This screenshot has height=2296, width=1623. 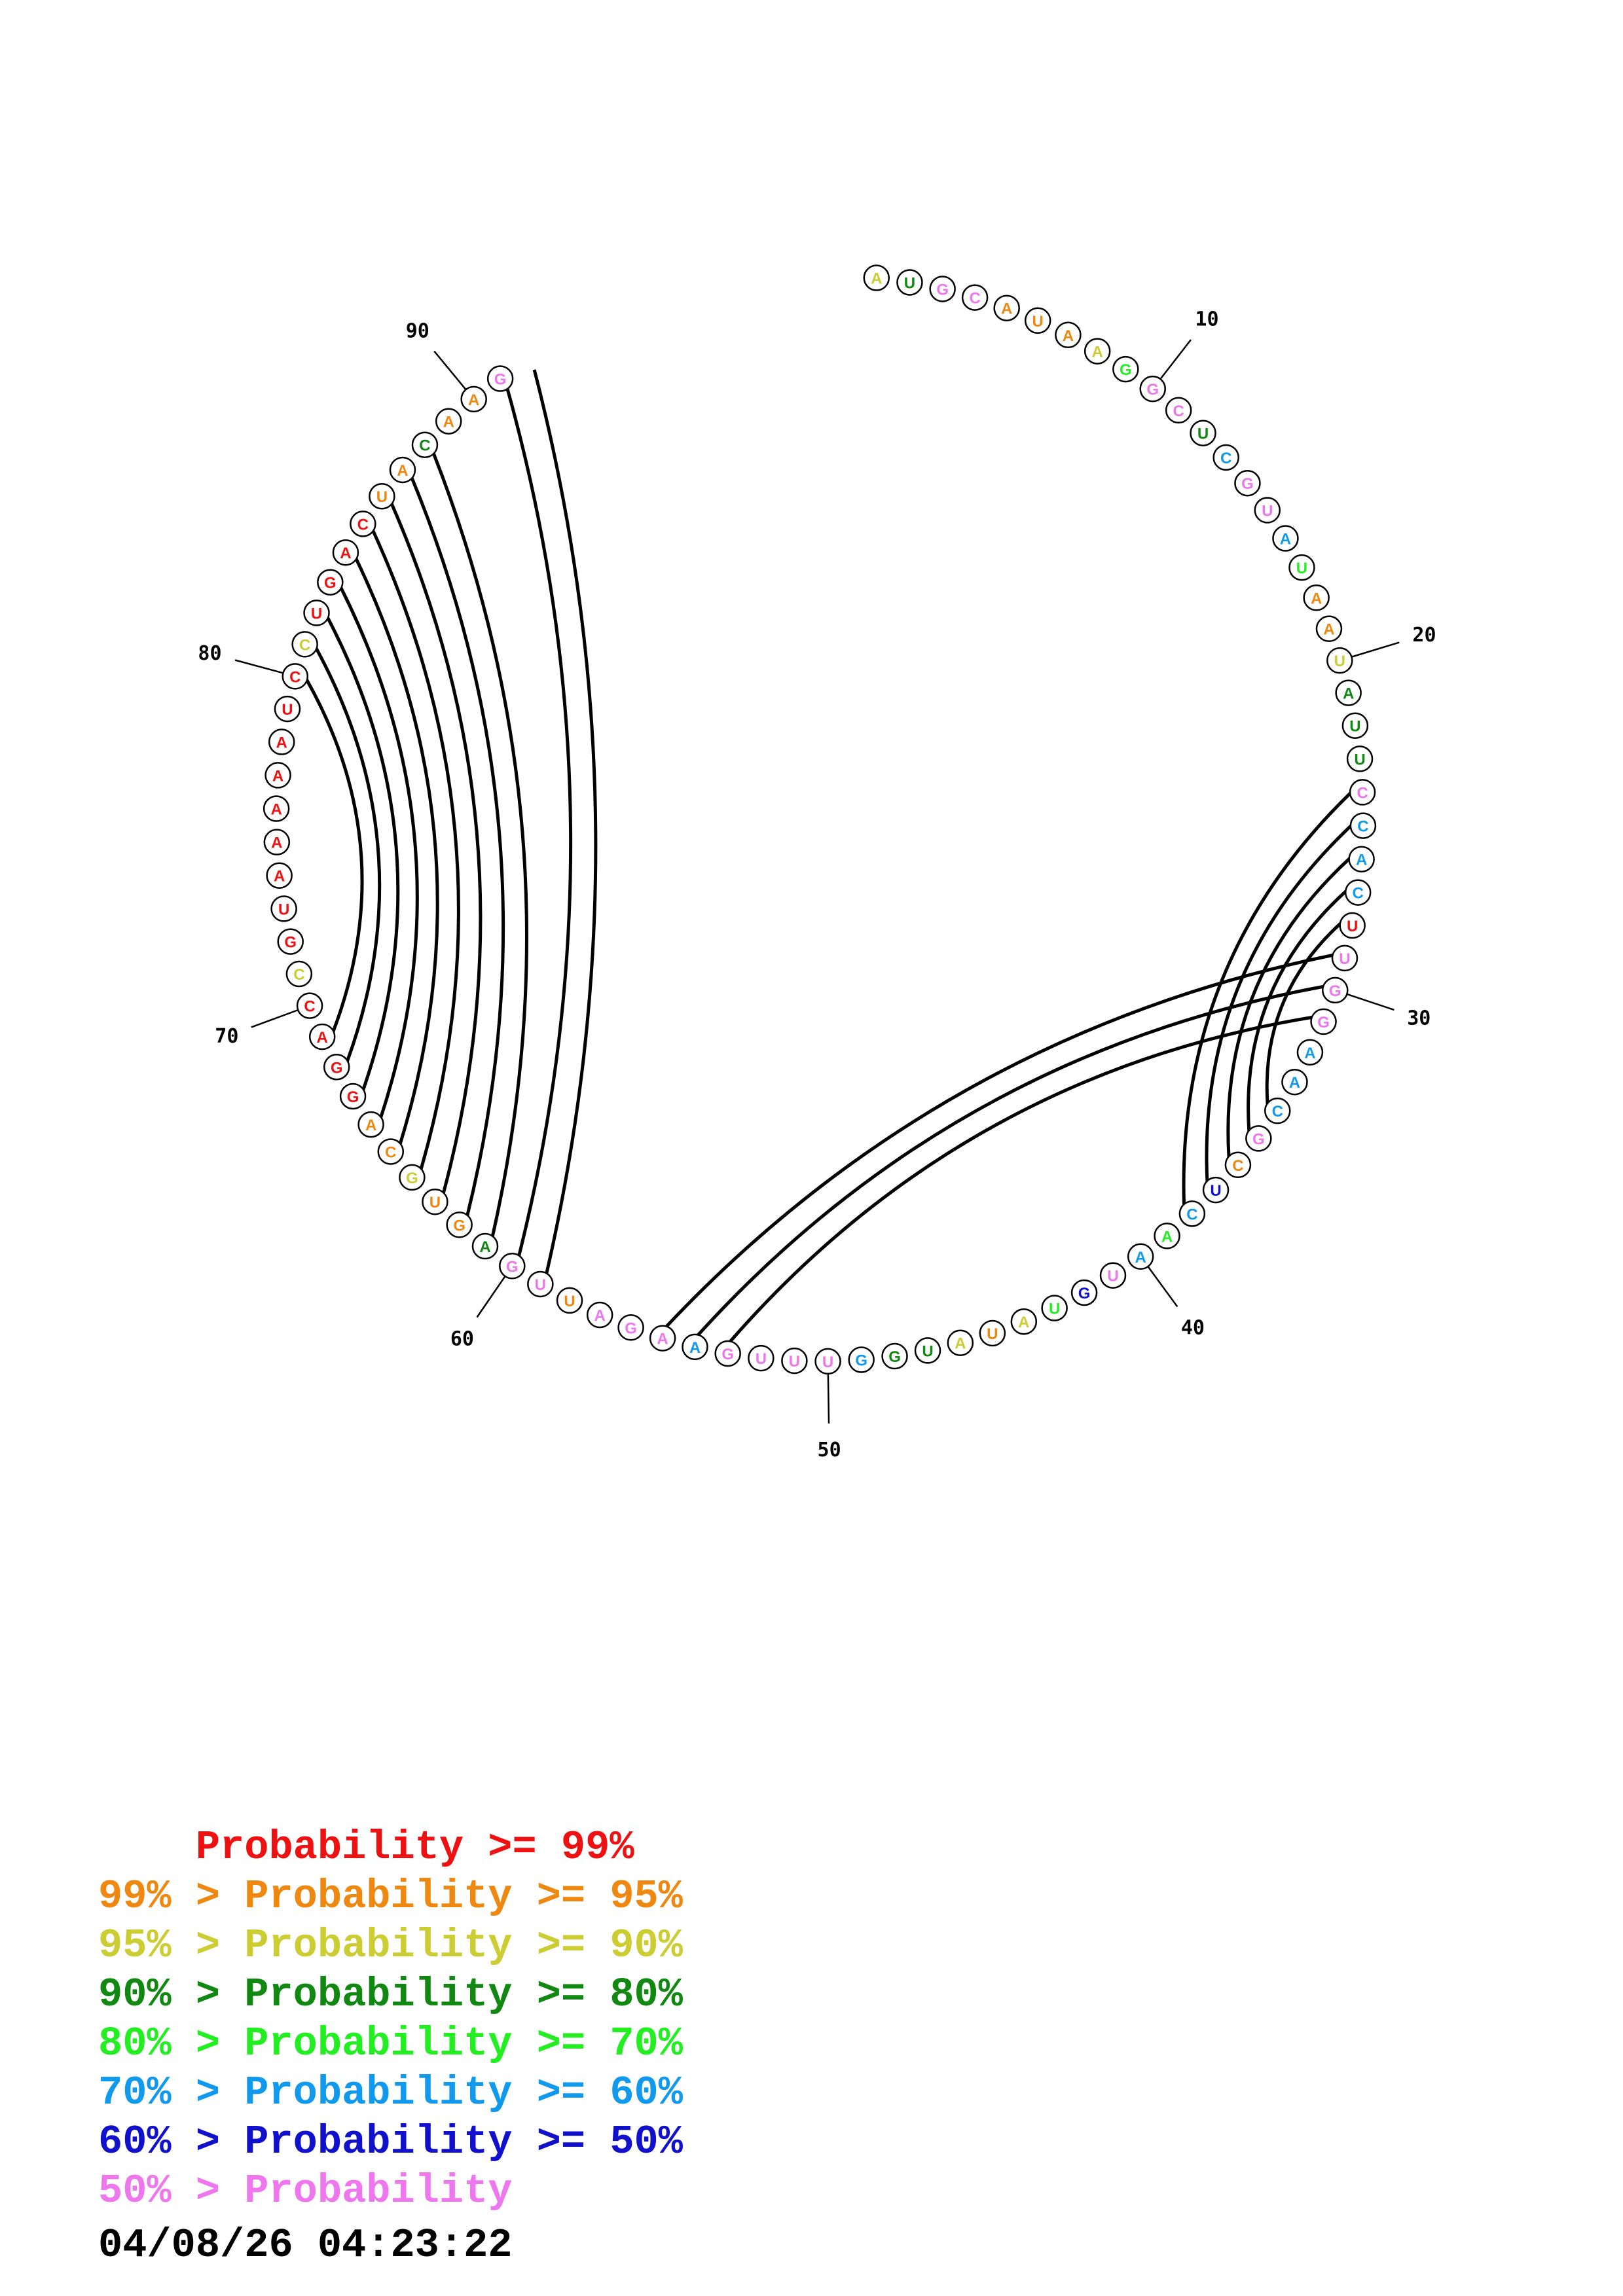 What do you see at coordinates (417, 331) in the screenshot?
I see `position-label: 90` at bounding box center [417, 331].